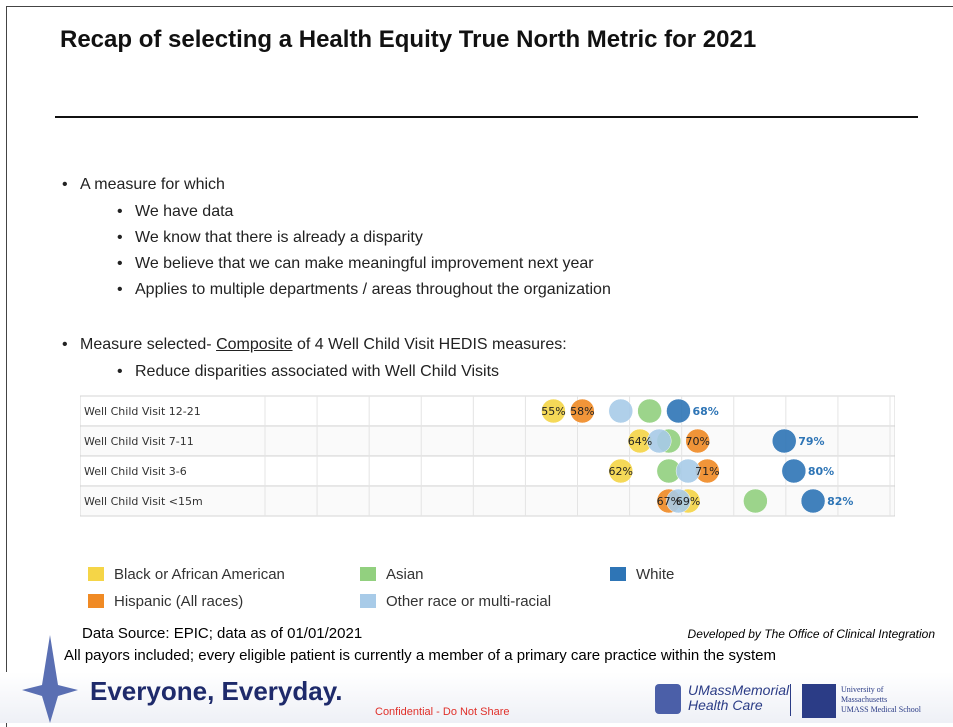 This screenshot has width=953, height=727. What do you see at coordinates (668, 699) in the screenshot?
I see `brand-icon` at bounding box center [668, 699].